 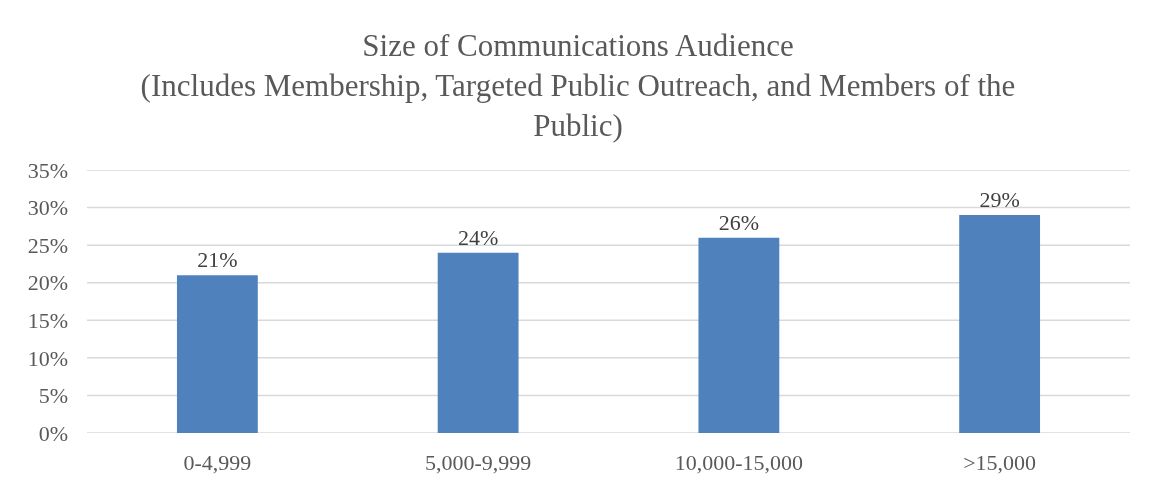 I want to click on y-tick-label: 20%, so click(x=47, y=283).